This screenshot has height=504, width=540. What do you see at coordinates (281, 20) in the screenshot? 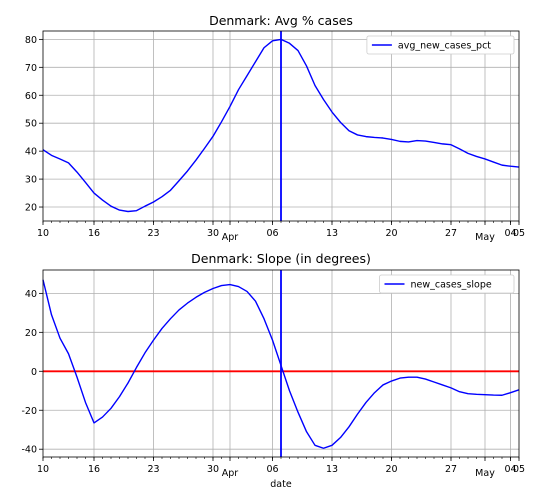
I see `avg-cases-chart-title: Denmark: Avg % cases` at bounding box center [281, 20].